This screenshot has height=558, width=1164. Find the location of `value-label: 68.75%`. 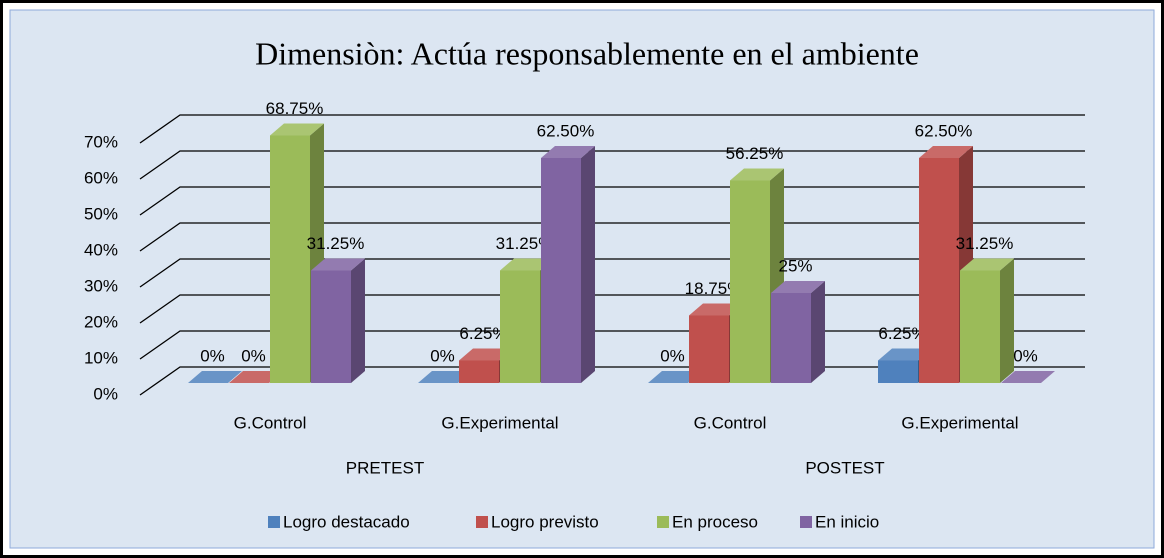

value-label: 68.75% is located at coordinates (295, 108).